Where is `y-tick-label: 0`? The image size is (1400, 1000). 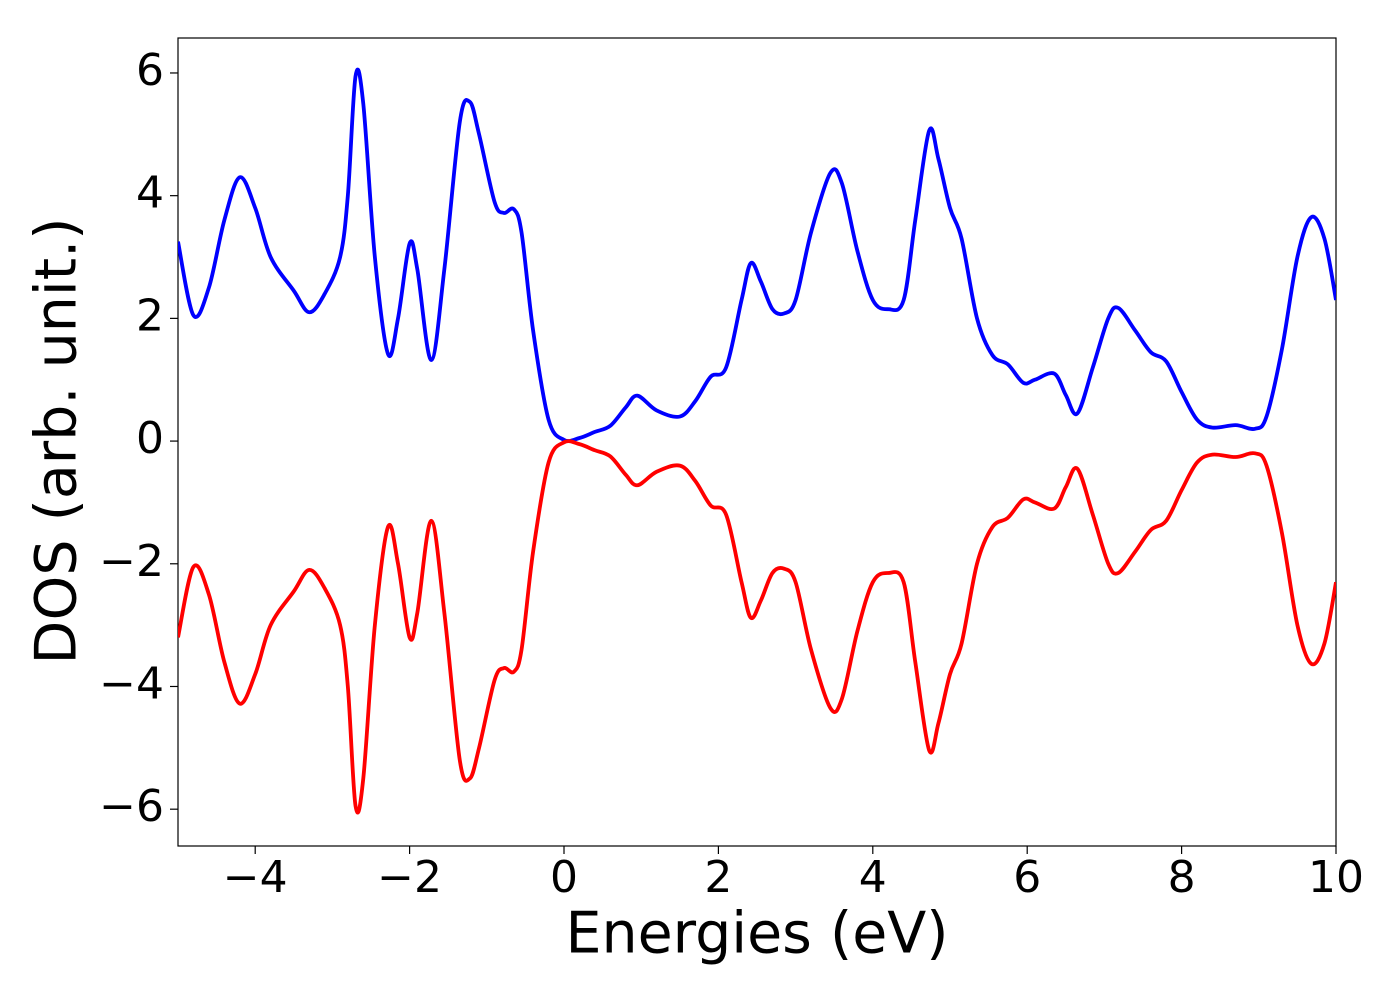
y-tick-label: 0 is located at coordinates (150, 438).